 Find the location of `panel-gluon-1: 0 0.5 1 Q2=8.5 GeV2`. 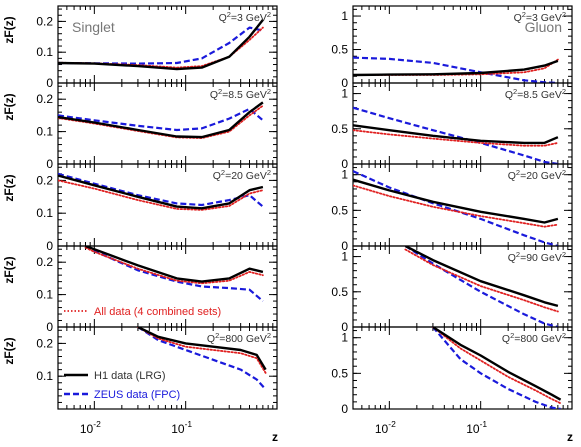

panel-gluon-1: 0 0.5 1 Q2=8.5 GeV2 is located at coordinates (452, 126).